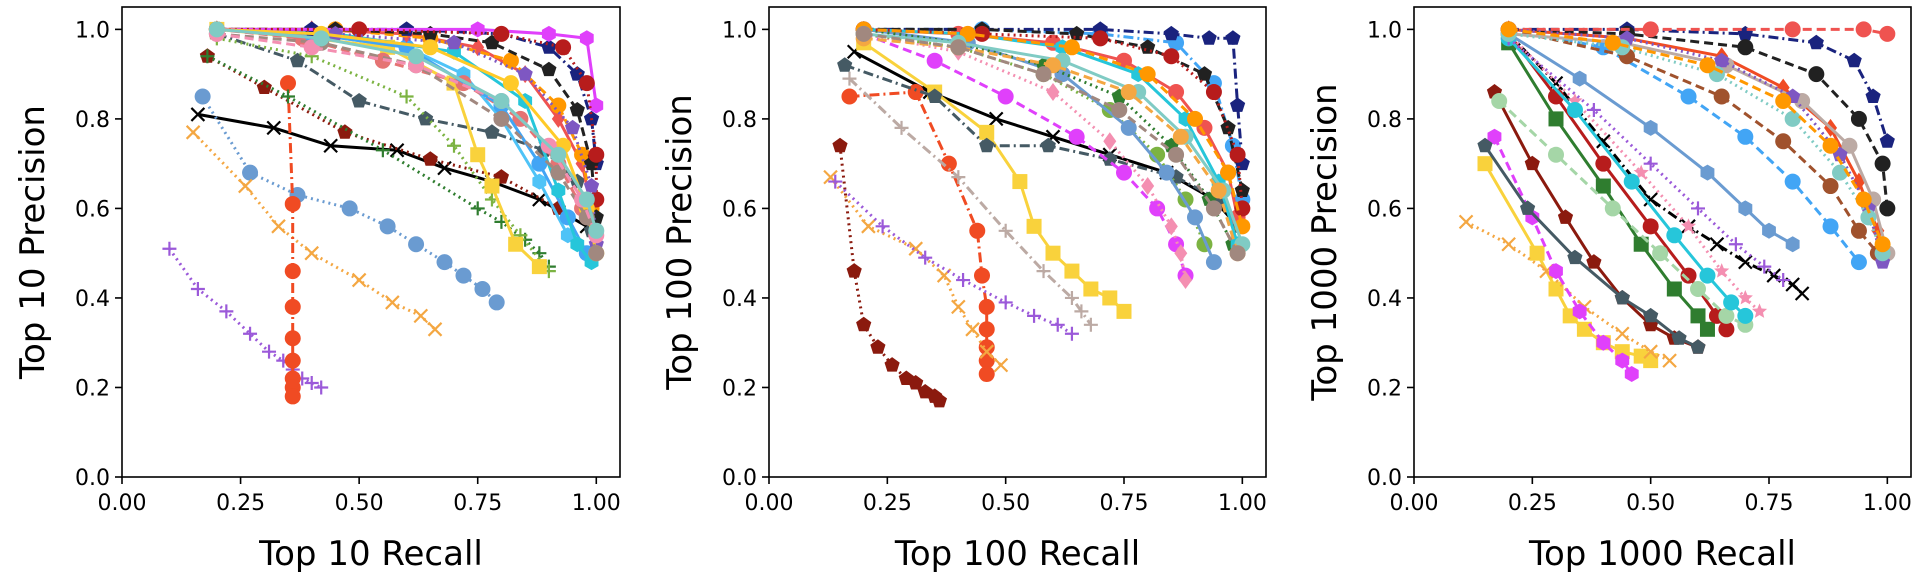 Image resolution: width=1920 pixels, height=579 pixels. I want to click on y-tick-label: 0.2, so click(1384, 388).